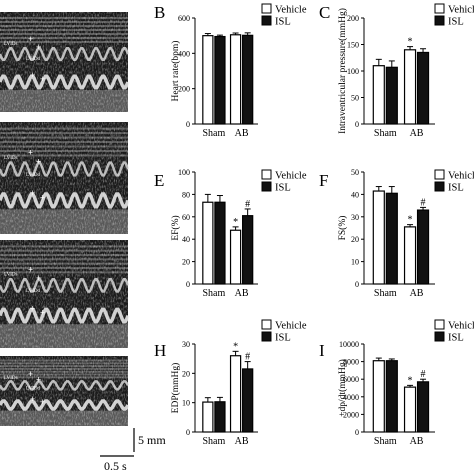 The height and width of the screenshot is (474, 474). What do you see at coordinates (175, 388) in the screenshot?
I see `y-axis-label: EDP(mmHg)` at bounding box center [175, 388].